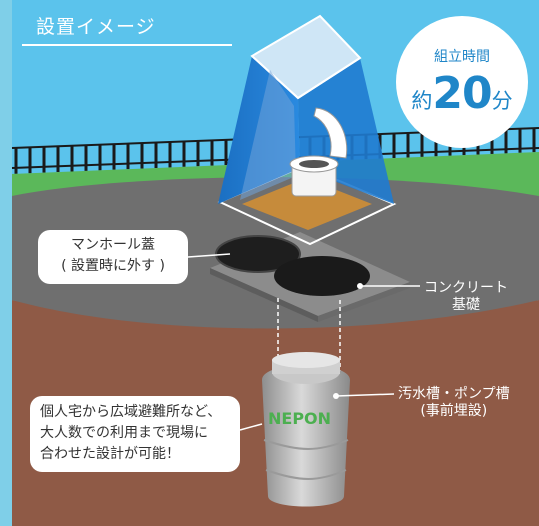 The width and height of the screenshot is (539, 526). Describe the element at coordinates (454, 394) in the screenshot. I see `tank-line1: 汚水槽・ポンプ槽` at that location.